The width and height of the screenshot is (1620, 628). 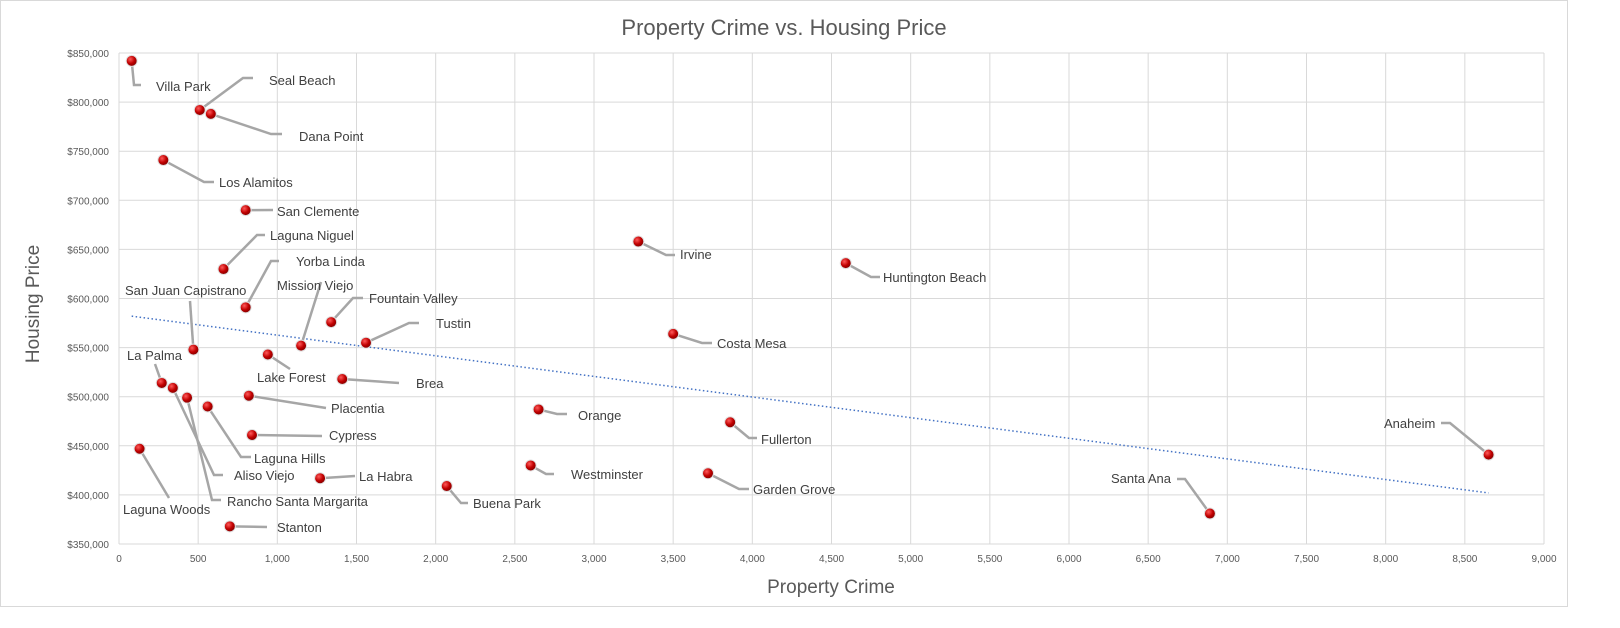 What do you see at coordinates (1227, 559) in the screenshot?
I see `x-tick-label: 7,000` at bounding box center [1227, 559].